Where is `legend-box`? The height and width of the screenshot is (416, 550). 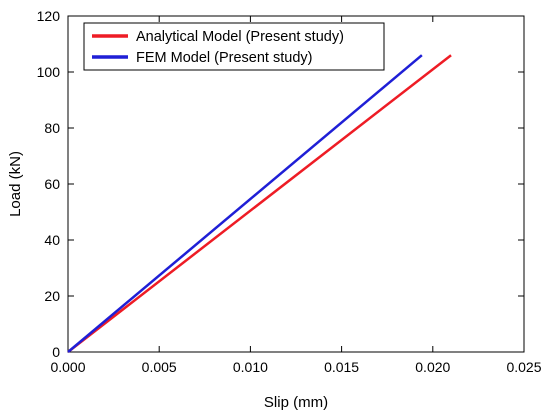
legend-box is located at coordinates (234, 46).